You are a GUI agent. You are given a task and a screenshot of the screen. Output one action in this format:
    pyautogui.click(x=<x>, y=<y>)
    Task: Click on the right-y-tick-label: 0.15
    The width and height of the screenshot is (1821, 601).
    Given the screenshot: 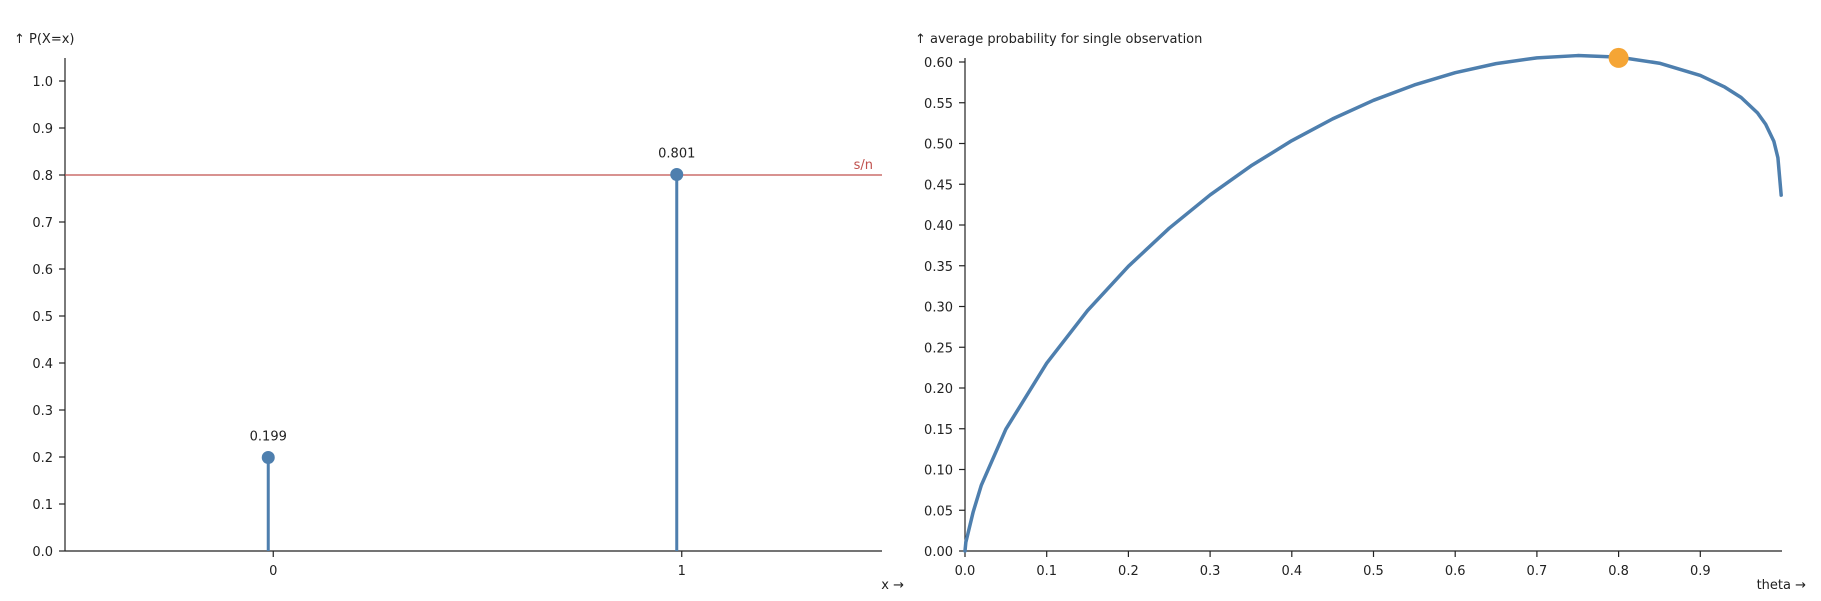 What is the action you would take?
    pyautogui.click(x=938, y=430)
    